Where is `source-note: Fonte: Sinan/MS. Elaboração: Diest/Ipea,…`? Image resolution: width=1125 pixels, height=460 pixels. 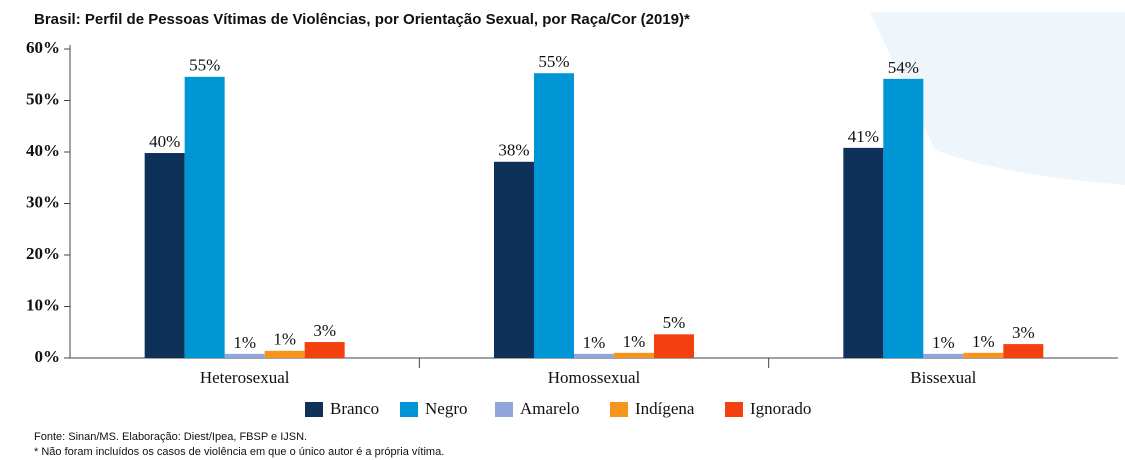
source-note: Fonte: Sinan/MS. Elaboração: Diest/Ipea,… is located at coordinates (170, 437).